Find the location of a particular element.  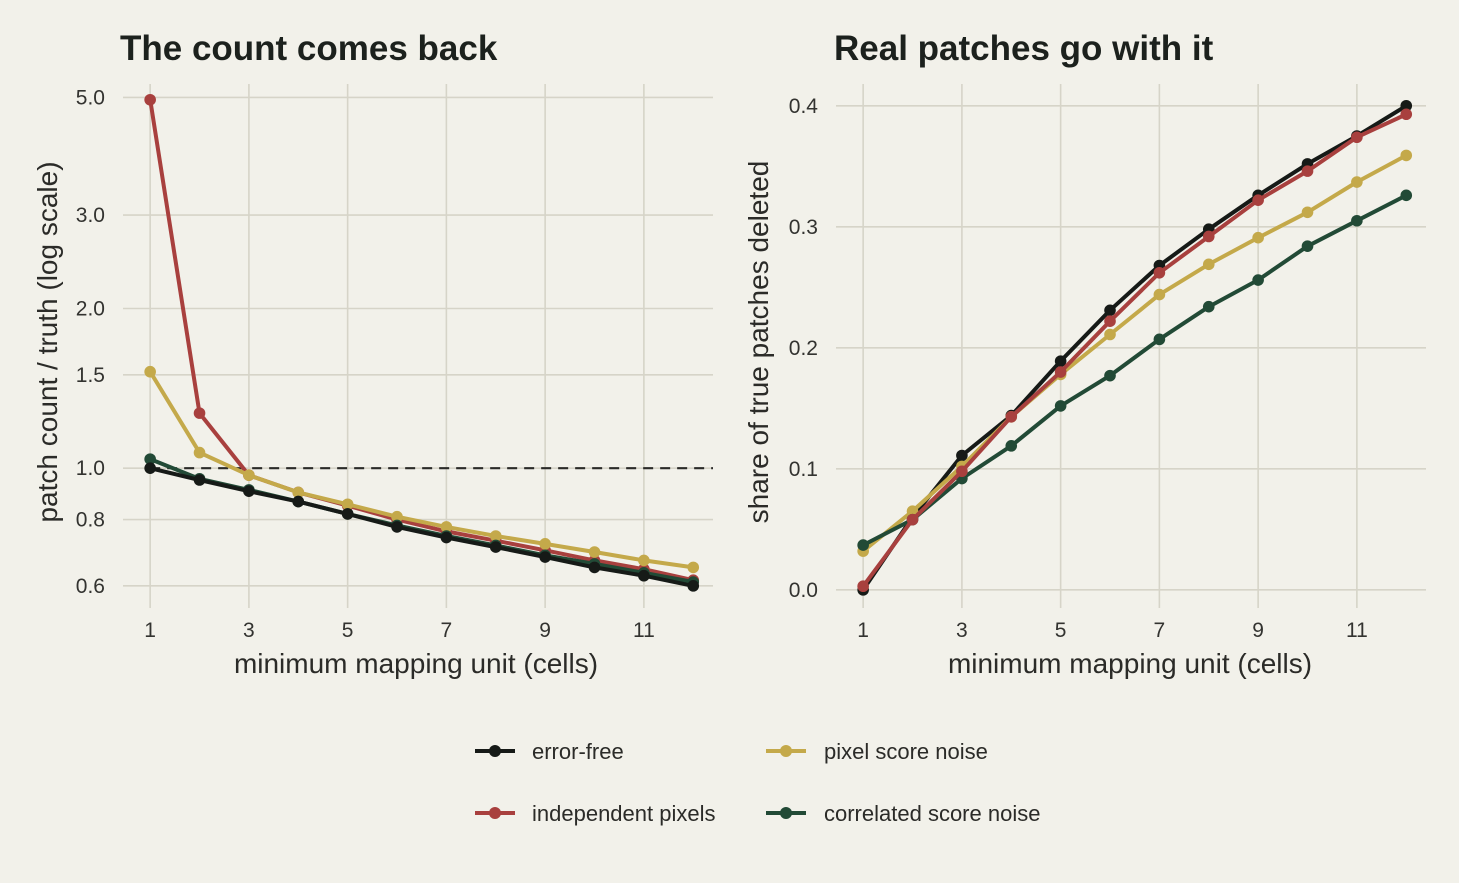

y-tick-label: 1.0 is located at coordinates (90, 468).